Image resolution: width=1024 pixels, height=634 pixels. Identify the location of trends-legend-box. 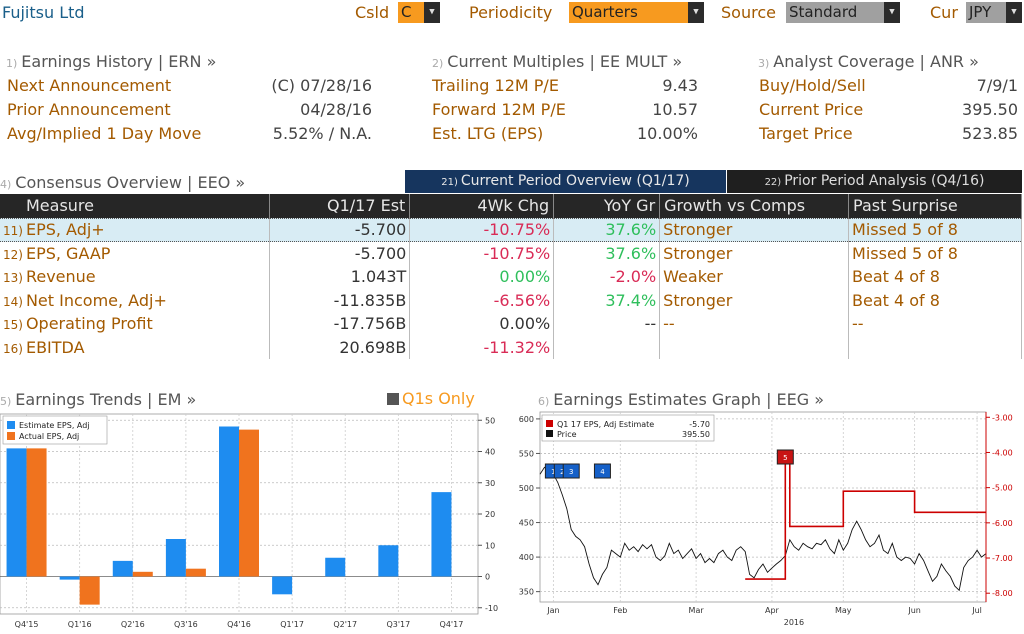
(55, 430).